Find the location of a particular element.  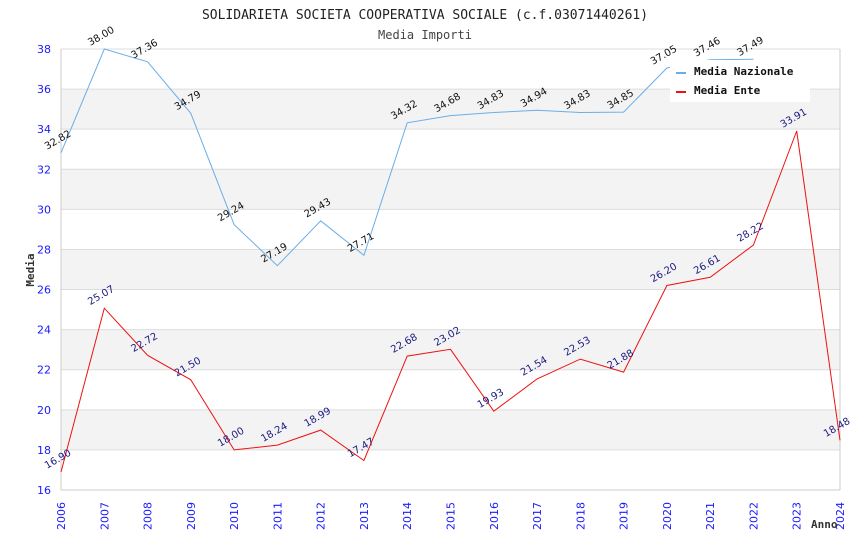

y-tick-label: 32 is located at coordinates (44, 169).